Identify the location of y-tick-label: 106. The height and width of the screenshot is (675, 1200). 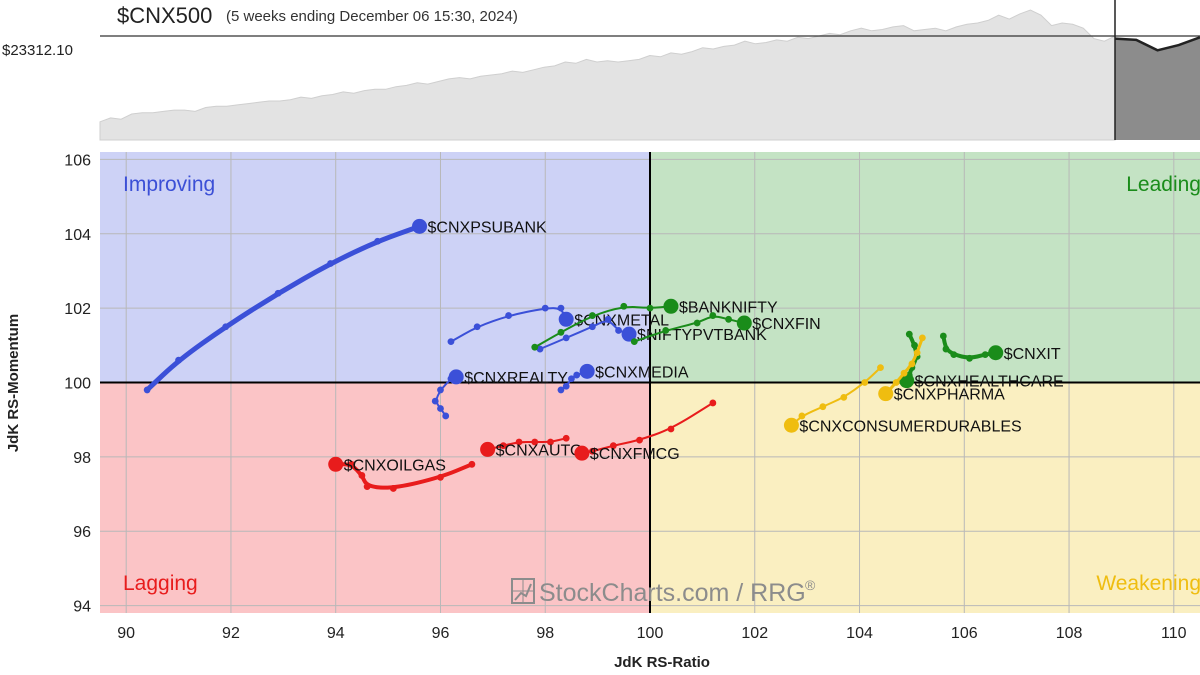
(77, 160).